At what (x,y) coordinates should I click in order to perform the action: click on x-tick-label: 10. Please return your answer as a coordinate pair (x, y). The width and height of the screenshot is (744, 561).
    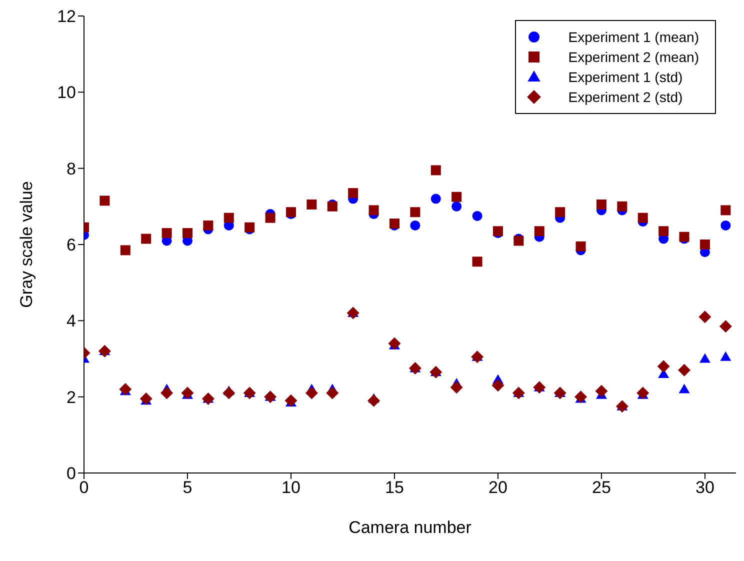
    Looking at the image, I should click on (291, 488).